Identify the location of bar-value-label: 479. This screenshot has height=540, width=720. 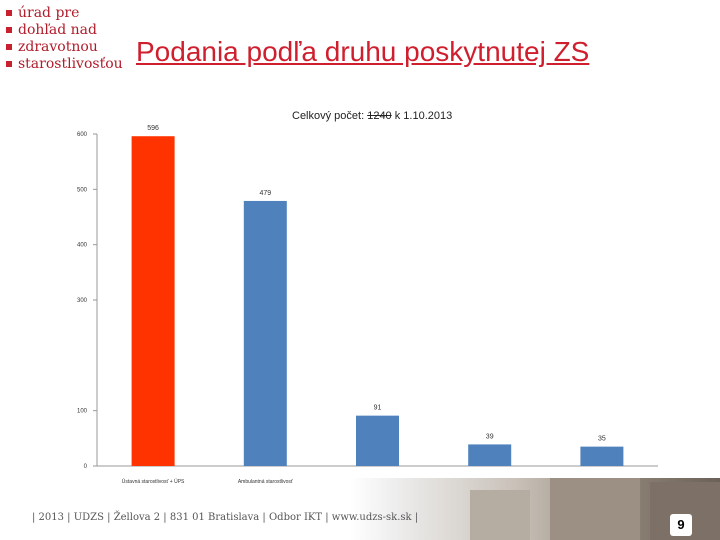
(265, 193).